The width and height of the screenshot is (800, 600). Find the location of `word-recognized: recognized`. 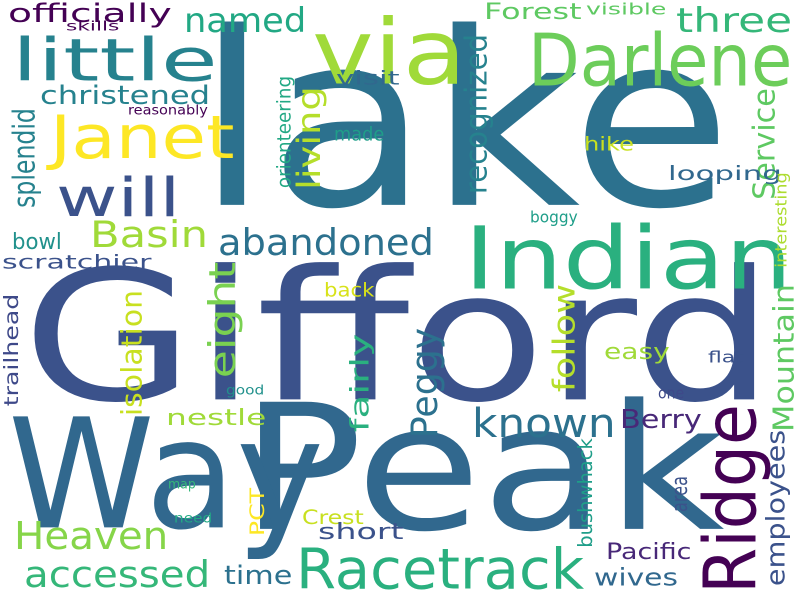

word-recognized: recognized is located at coordinates (477, 114).